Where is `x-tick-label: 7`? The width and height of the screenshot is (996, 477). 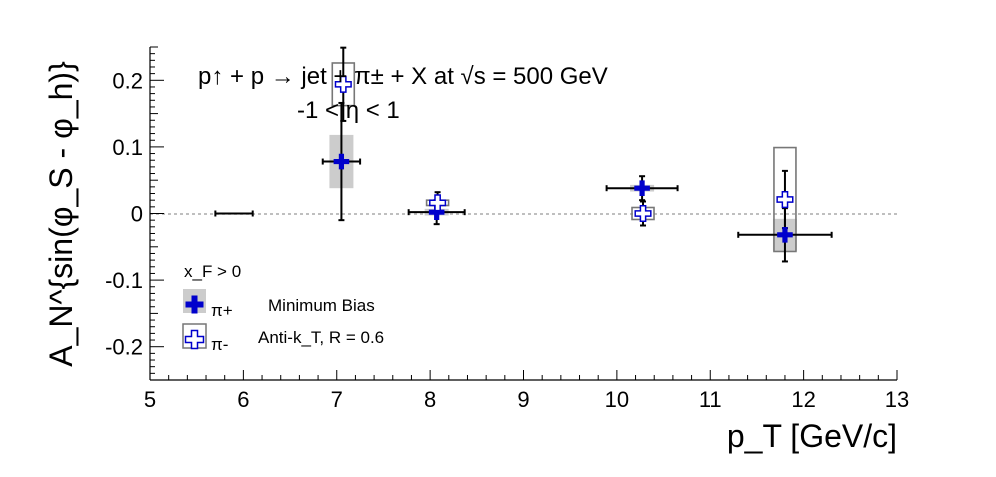 x-tick-label: 7 is located at coordinates (337, 399).